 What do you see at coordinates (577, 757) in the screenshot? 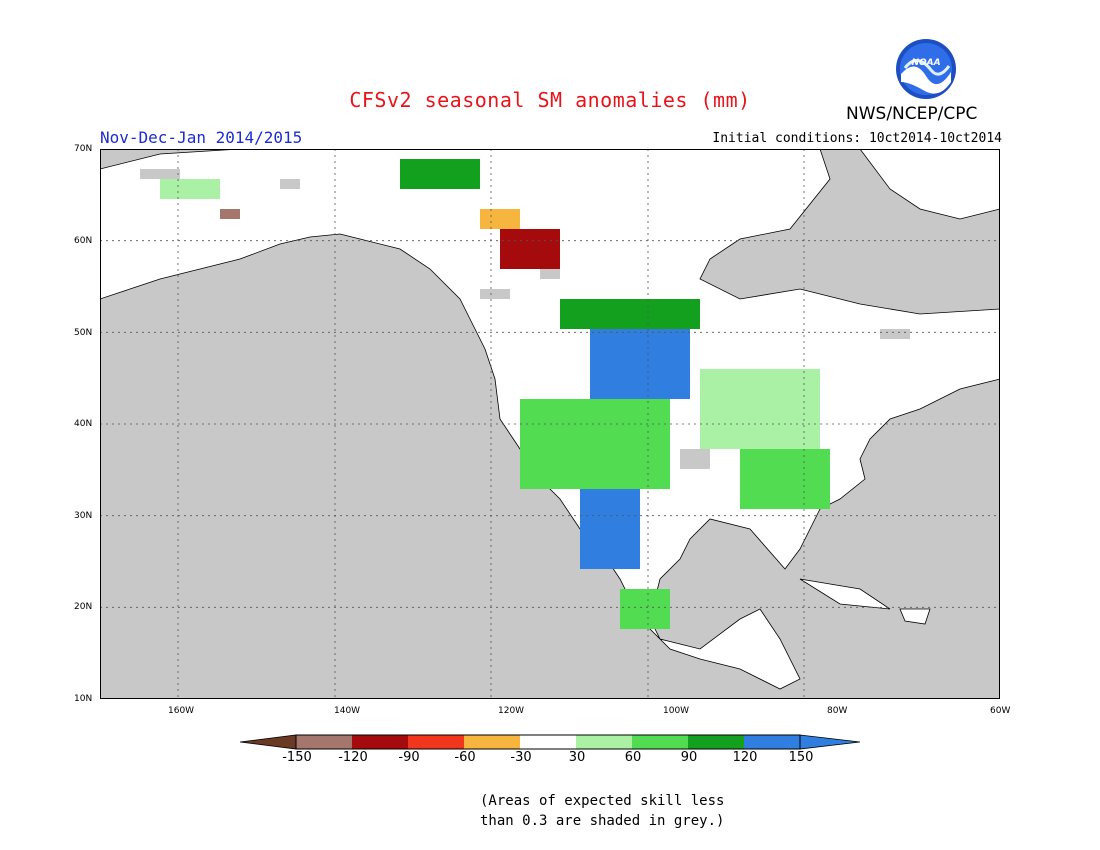
I see `legend-label: 30` at bounding box center [577, 757].